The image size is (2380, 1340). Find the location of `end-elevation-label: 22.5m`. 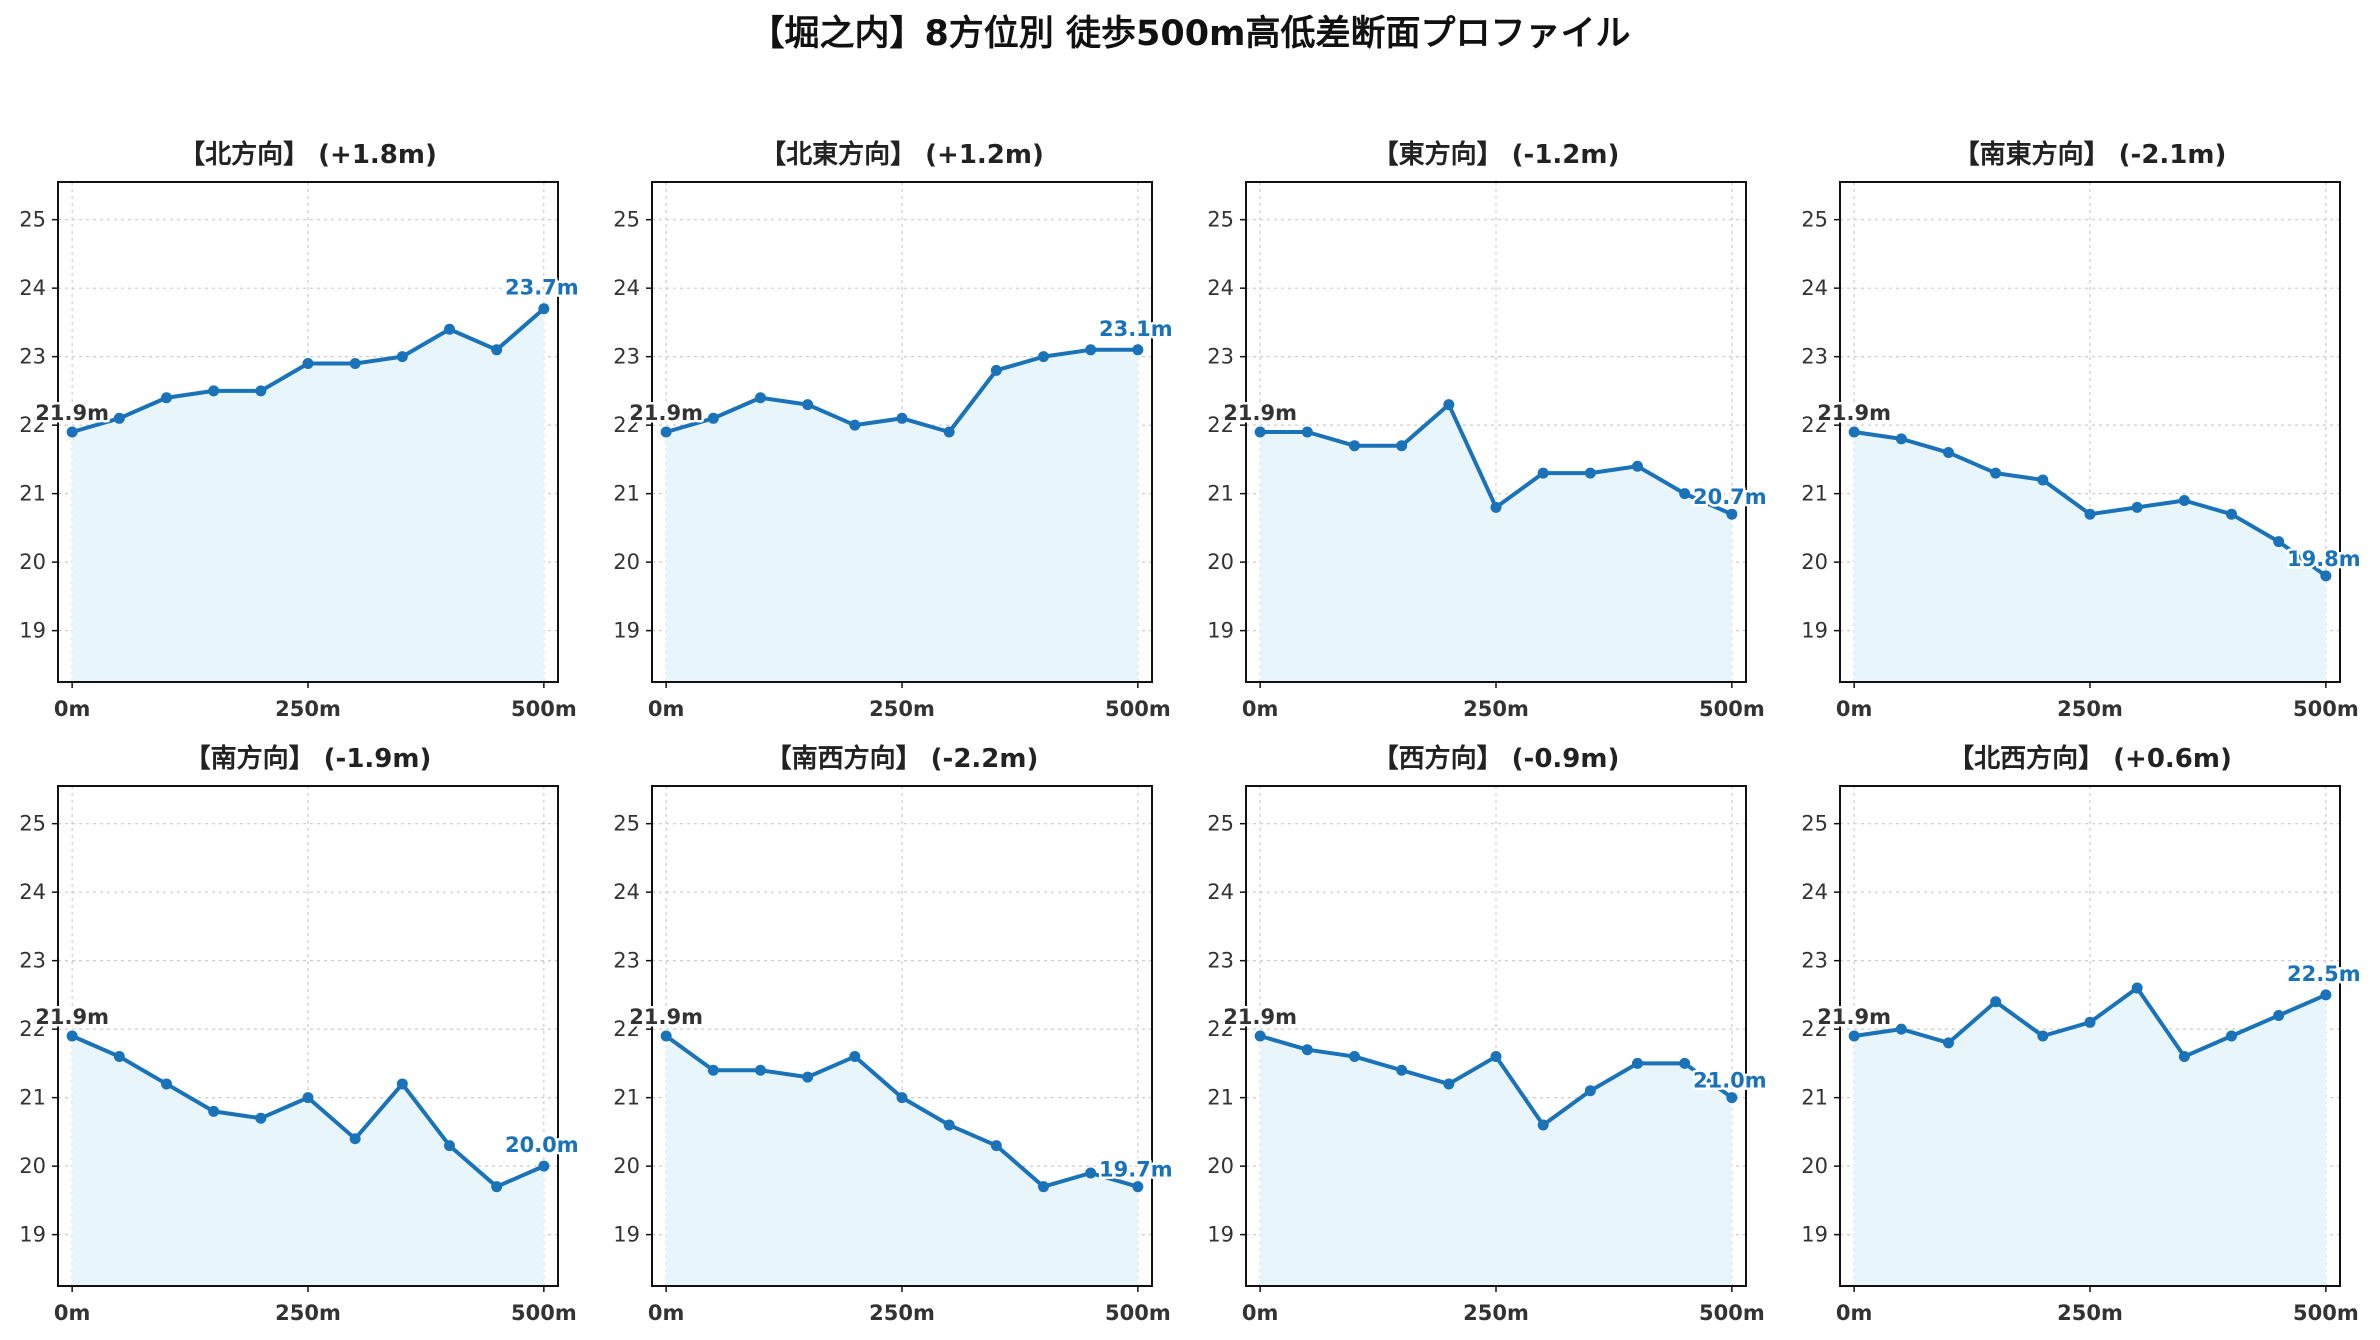

end-elevation-label: 22.5m is located at coordinates (2324, 974).